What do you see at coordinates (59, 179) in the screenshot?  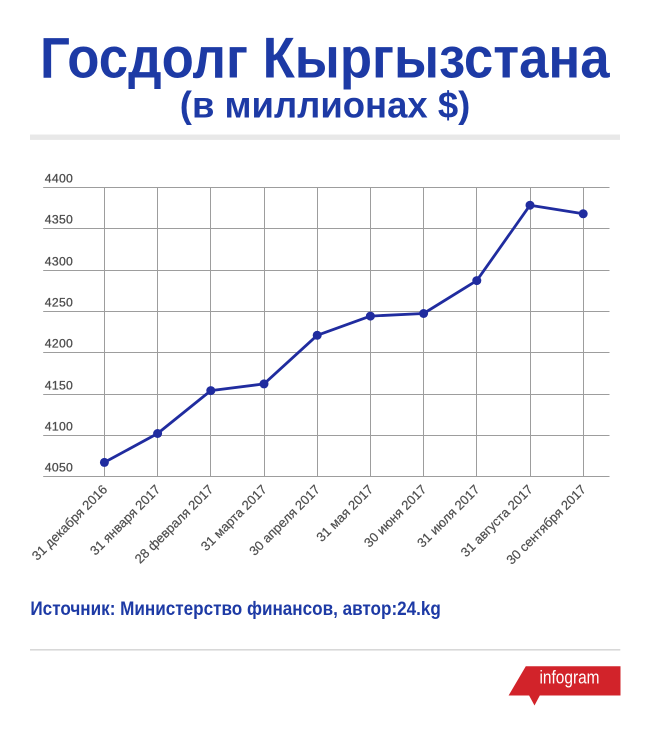 I see `svg-text: 4400` at bounding box center [59, 179].